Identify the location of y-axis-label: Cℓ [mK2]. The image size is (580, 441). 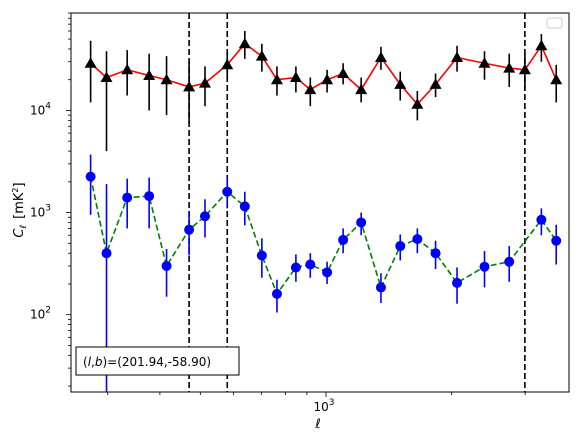
(20, 209).